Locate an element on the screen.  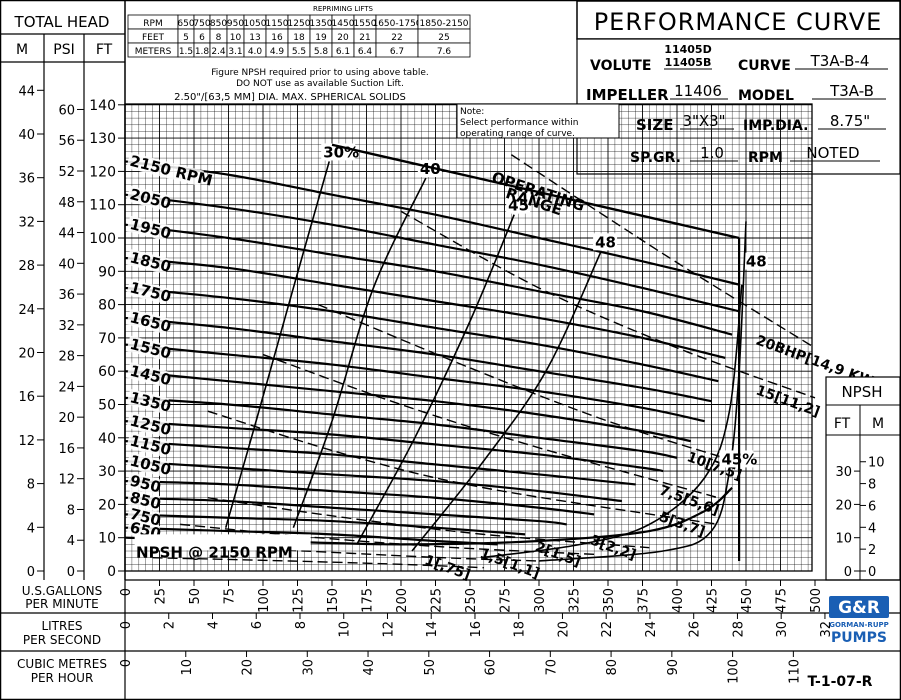
y-ft-tick-label: 110 is located at coordinates (102, 206).